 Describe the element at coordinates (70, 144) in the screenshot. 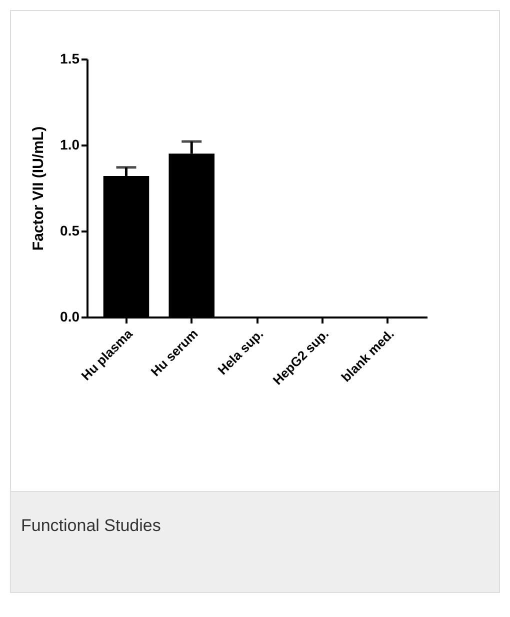

I see `y-tick-label: 1.0` at that location.